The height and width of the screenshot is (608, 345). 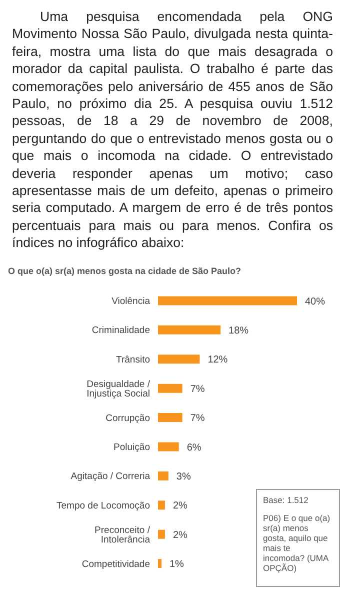 I want to click on data-label: 40%, so click(x=315, y=301).